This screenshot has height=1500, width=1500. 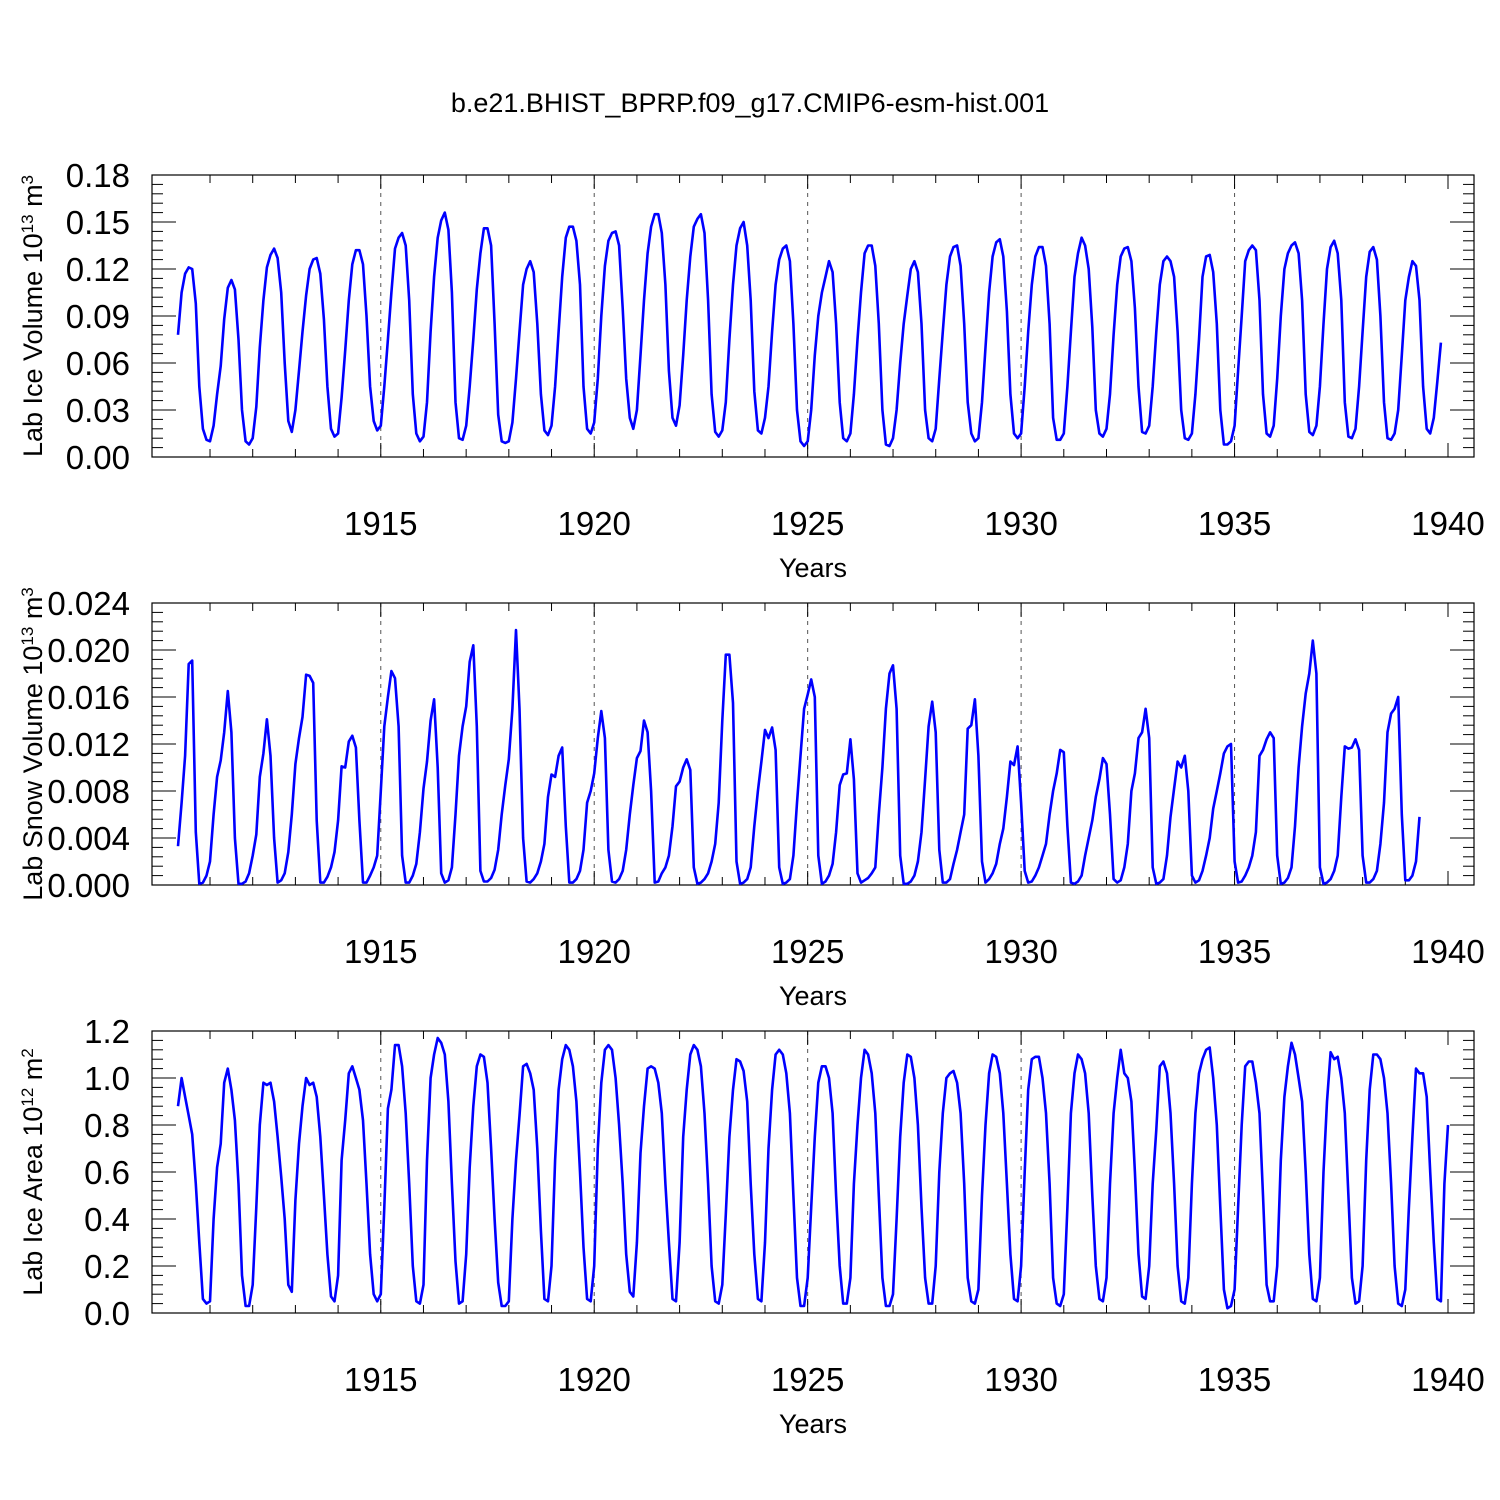 What do you see at coordinates (88, 603) in the screenshot?
I see `y-tick-label: 0.024` at bounding box center [88, 603].